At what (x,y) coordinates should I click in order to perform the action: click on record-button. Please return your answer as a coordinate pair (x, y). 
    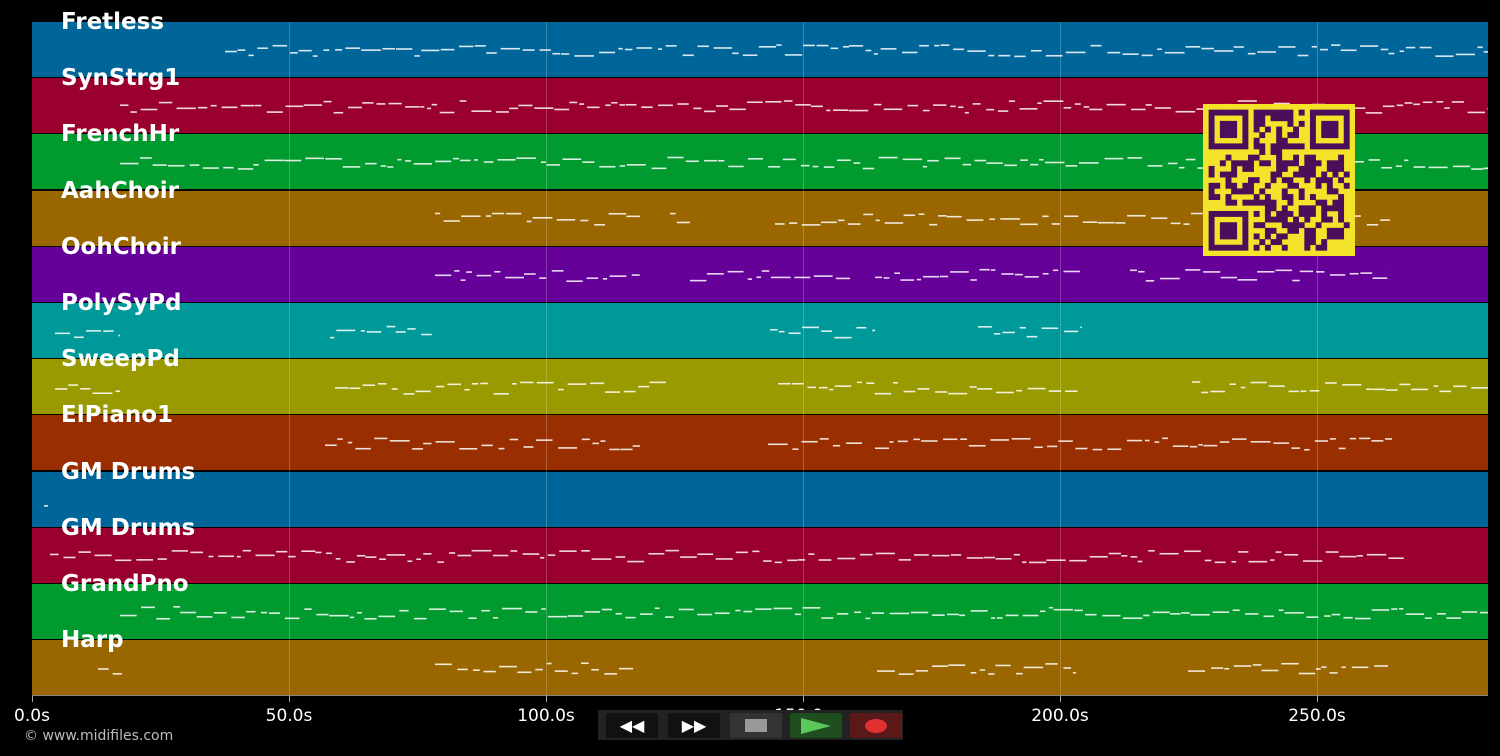
    Looking at the image, I should click on (876, 725).